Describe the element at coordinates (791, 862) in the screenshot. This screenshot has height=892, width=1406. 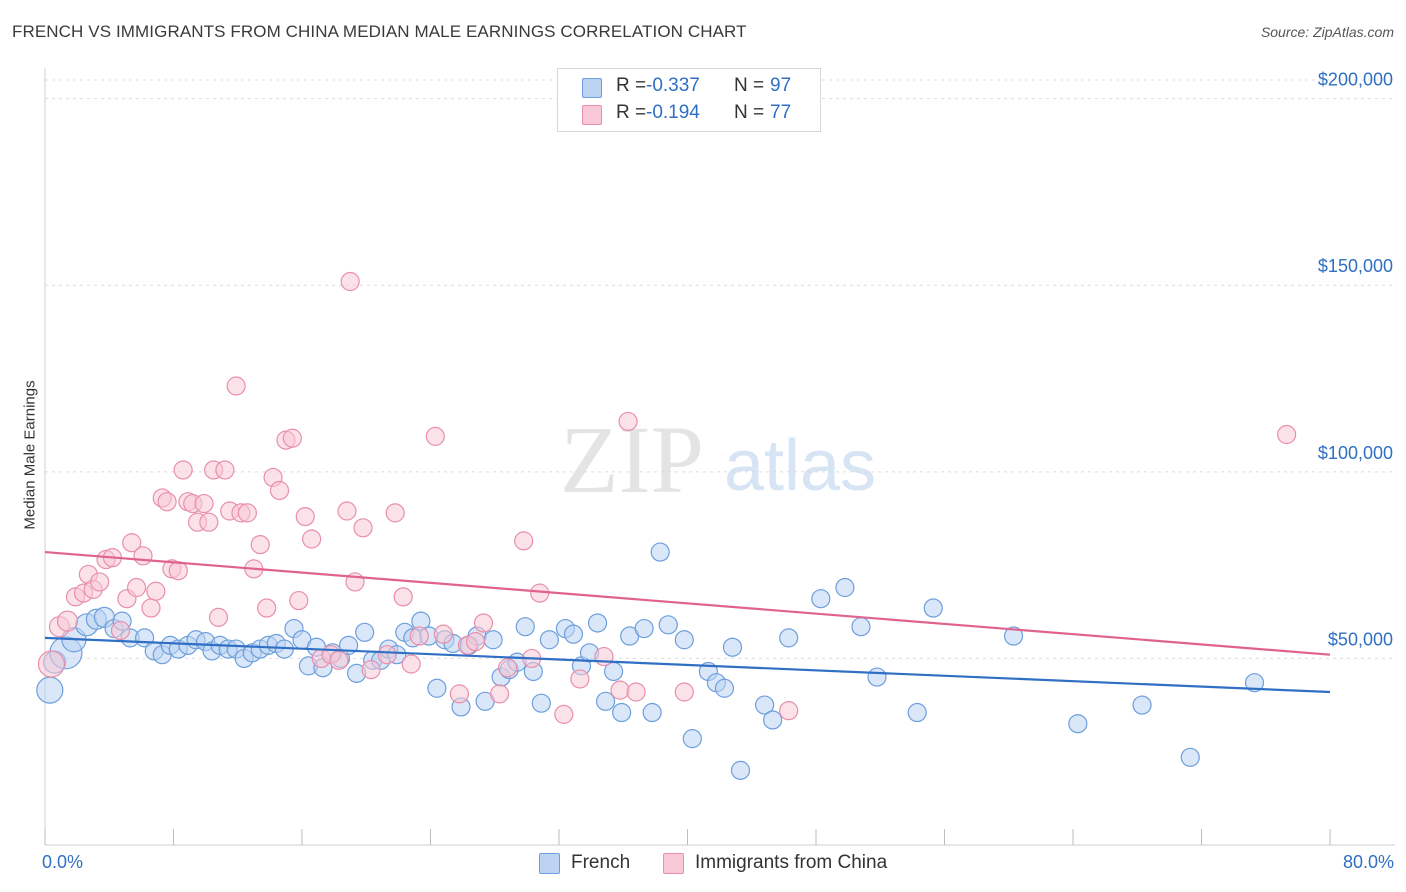
I see `legend-label-china: Immigrants from China` at that location.